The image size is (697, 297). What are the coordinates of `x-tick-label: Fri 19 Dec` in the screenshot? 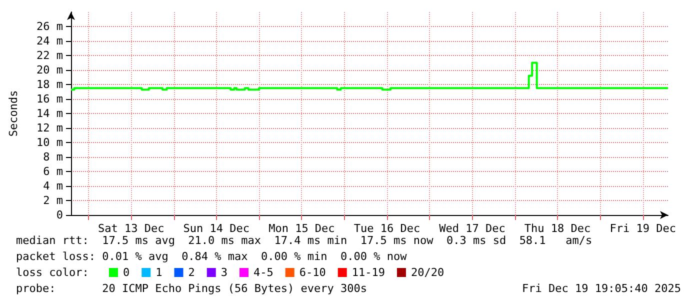 It's located at (643, 228).